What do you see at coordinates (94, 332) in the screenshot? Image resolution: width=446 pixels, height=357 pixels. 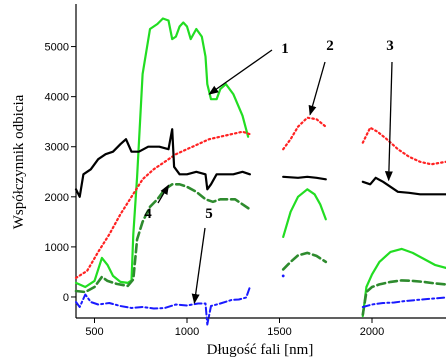 I see `x-tick-label: 500` at bounding box center [94, 332].